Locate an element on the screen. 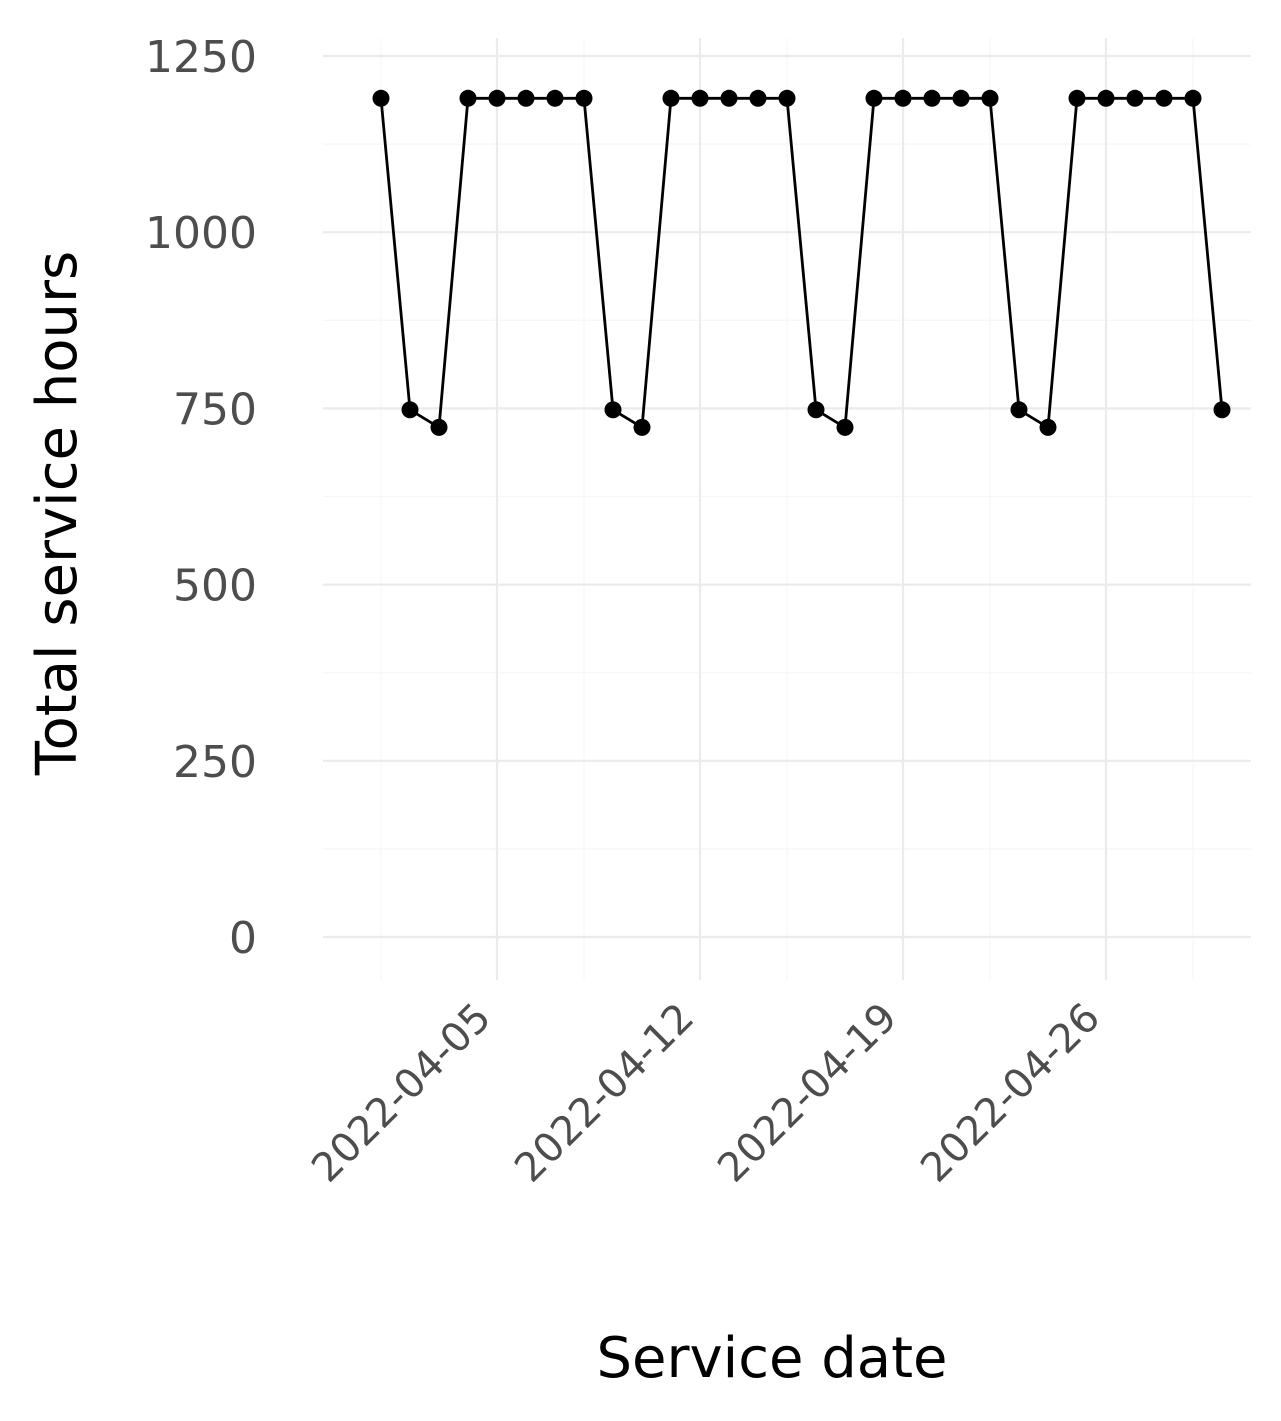 Image resolution: width=1281 pixels, height=1421 pixels. y-axis-tick-labels: 0 250 500 750 1000 1250 is located at coordinates (201, 498).